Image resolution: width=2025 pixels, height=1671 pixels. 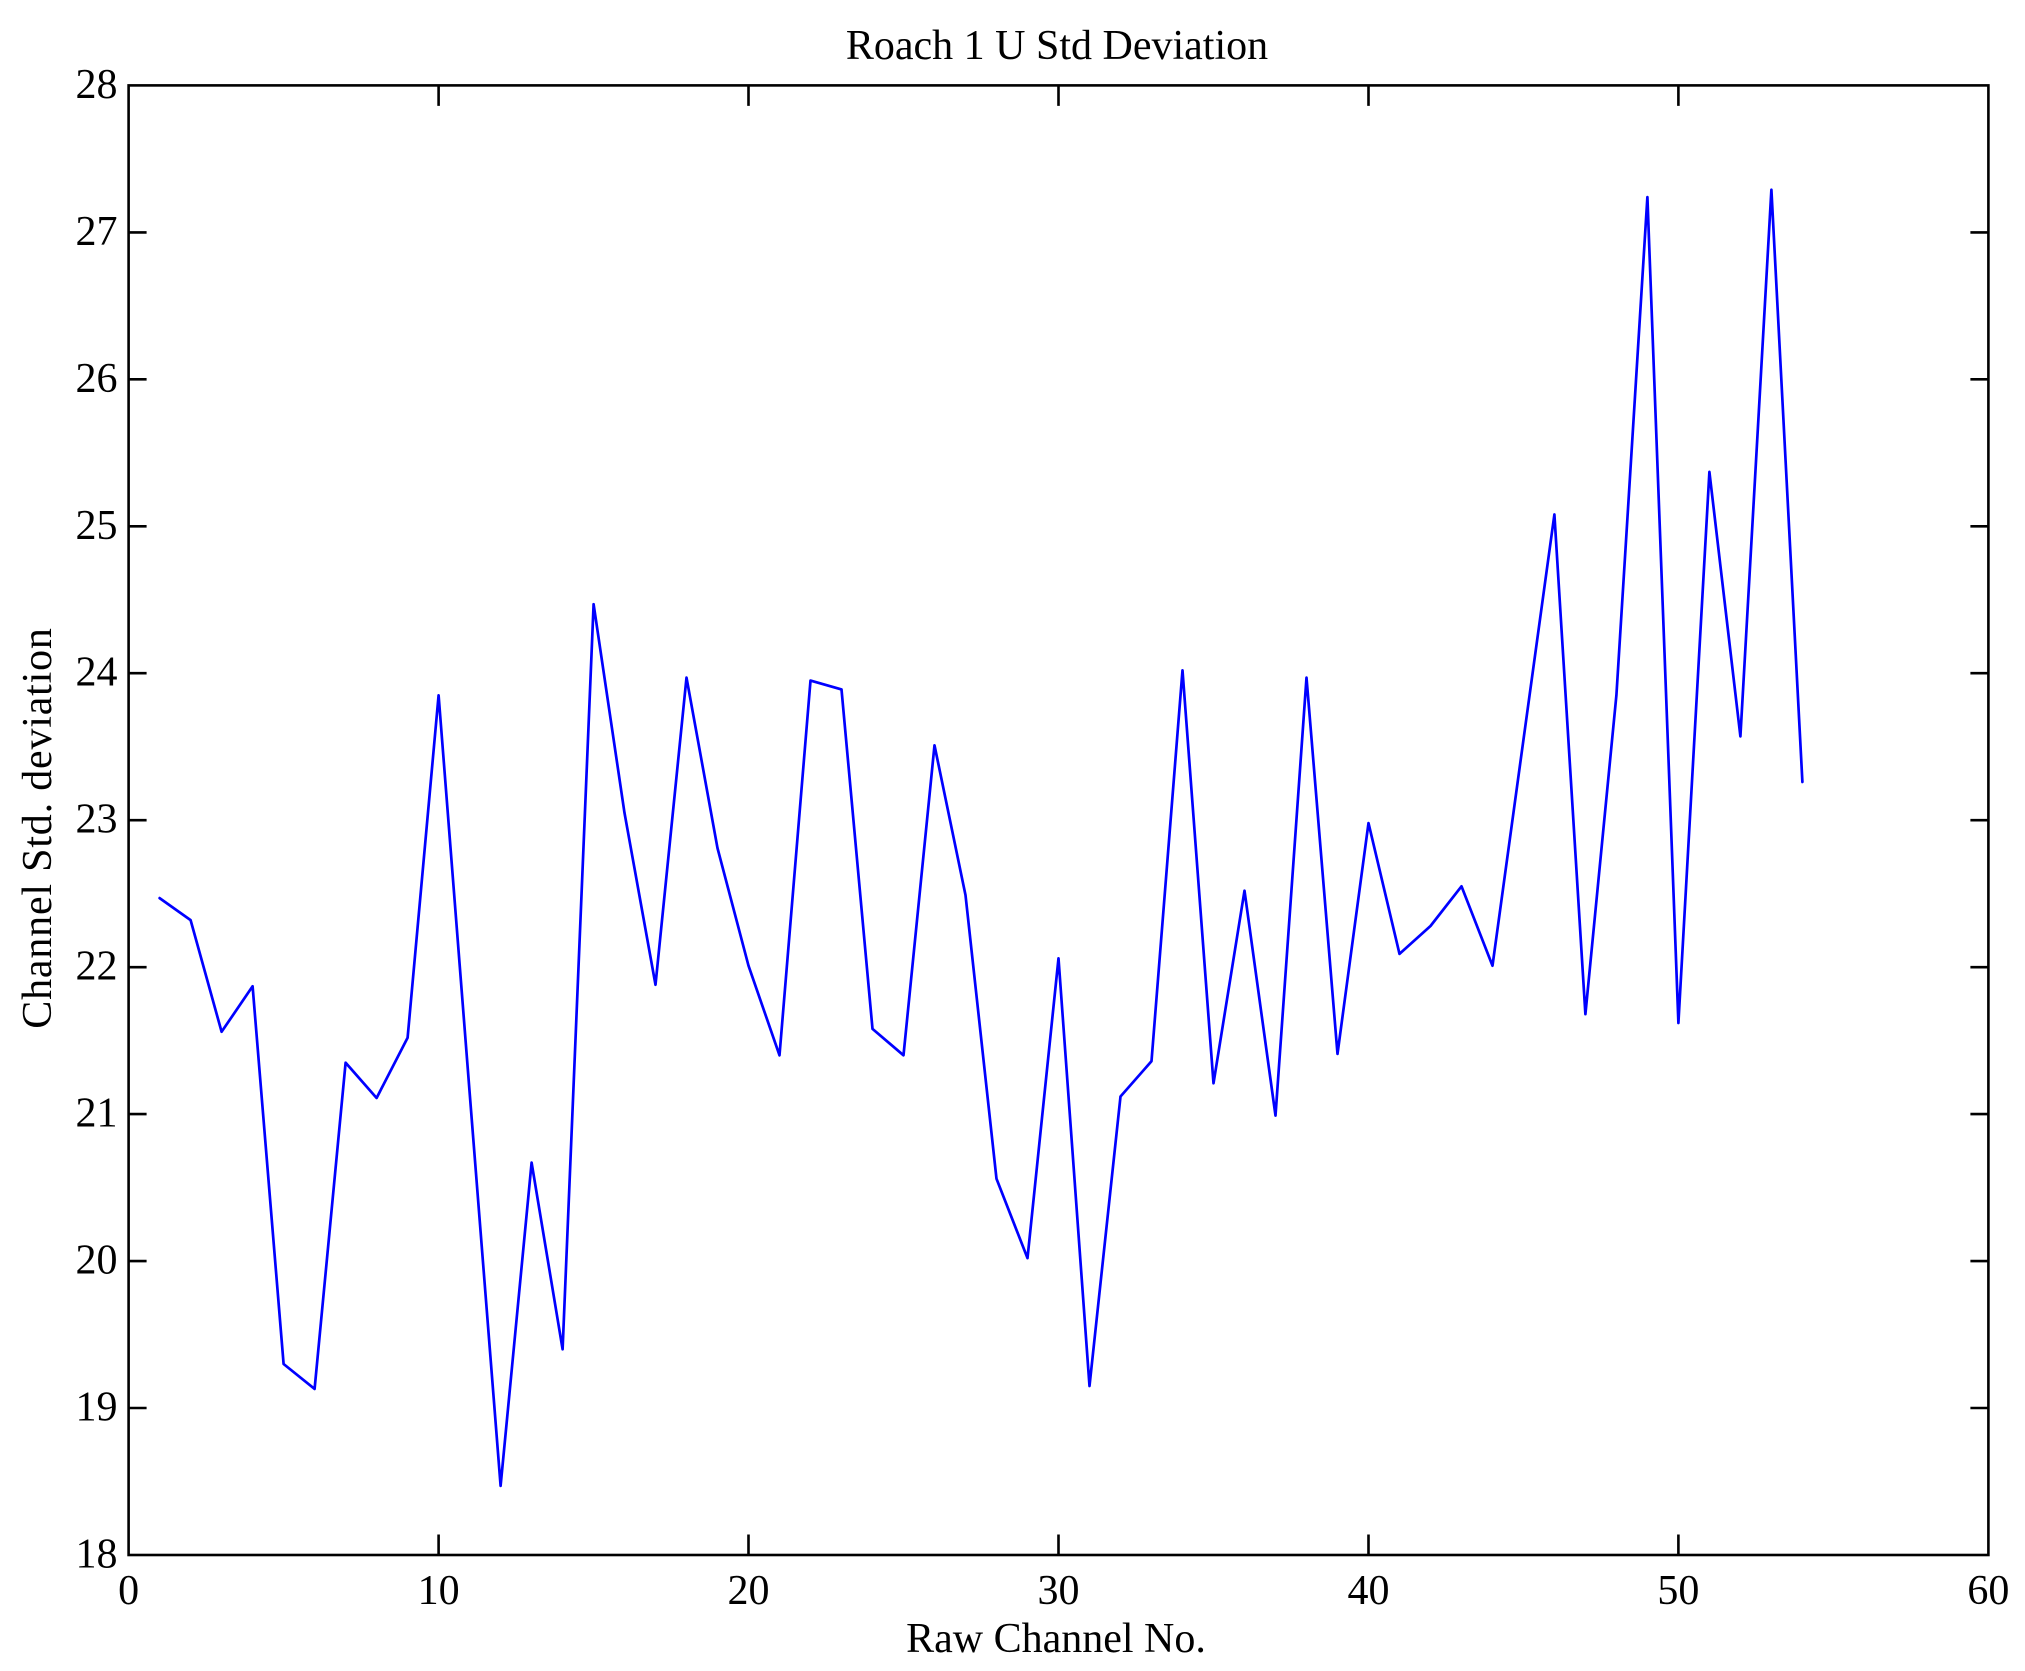 What do you see at coordinates (97, 379) in the screenshot?
I see `svg-text: 26` at bounding box center [97, 379].